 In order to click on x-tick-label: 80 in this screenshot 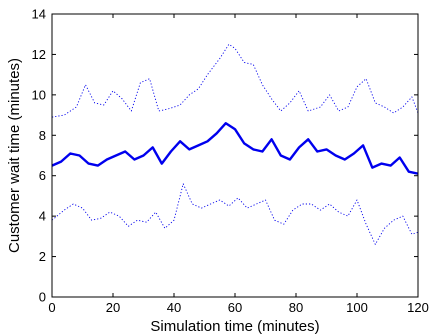, I will do `click(296, 307)`.